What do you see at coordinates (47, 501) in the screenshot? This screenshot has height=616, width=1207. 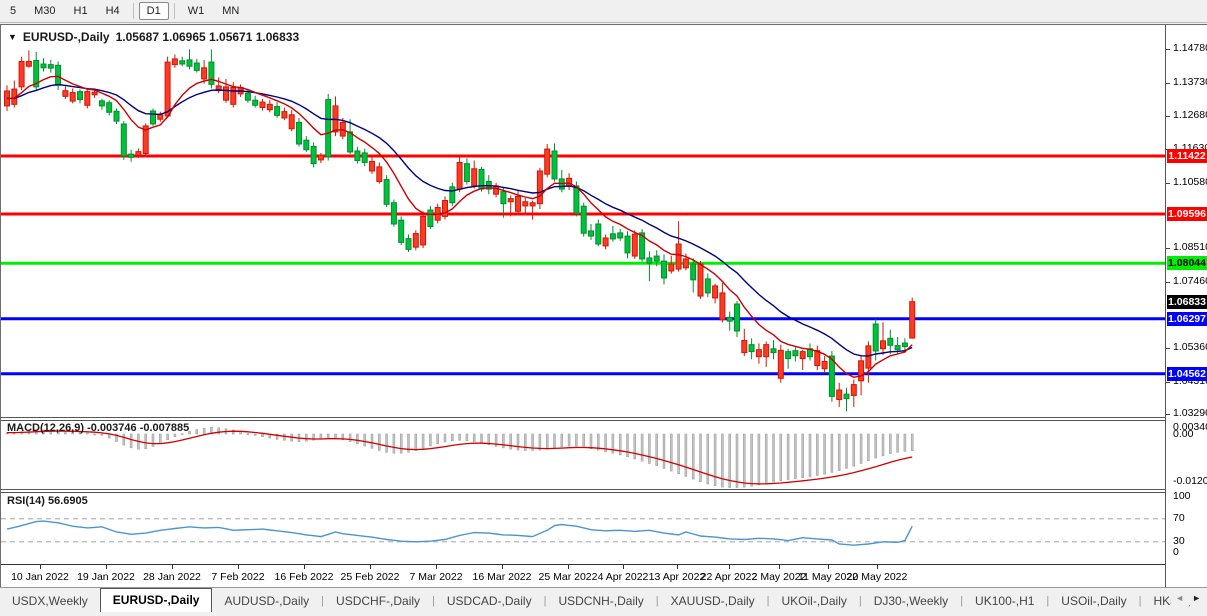 I see `rsi-label: RSI(14) 56.6905` at bounding box center [47, 501].